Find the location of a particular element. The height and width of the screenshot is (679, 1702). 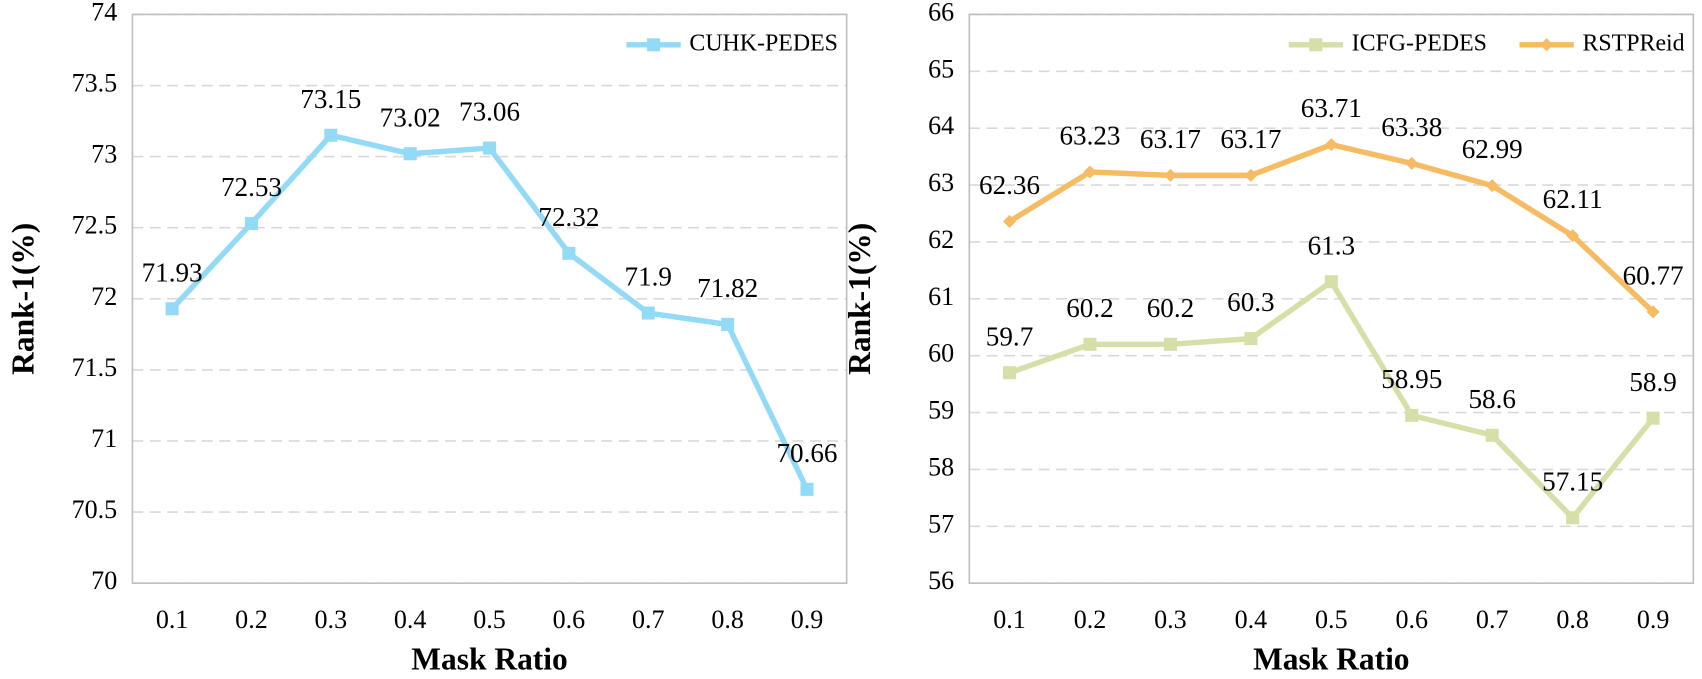

data-label: 58.9 is located at coordinates (1652, 382).